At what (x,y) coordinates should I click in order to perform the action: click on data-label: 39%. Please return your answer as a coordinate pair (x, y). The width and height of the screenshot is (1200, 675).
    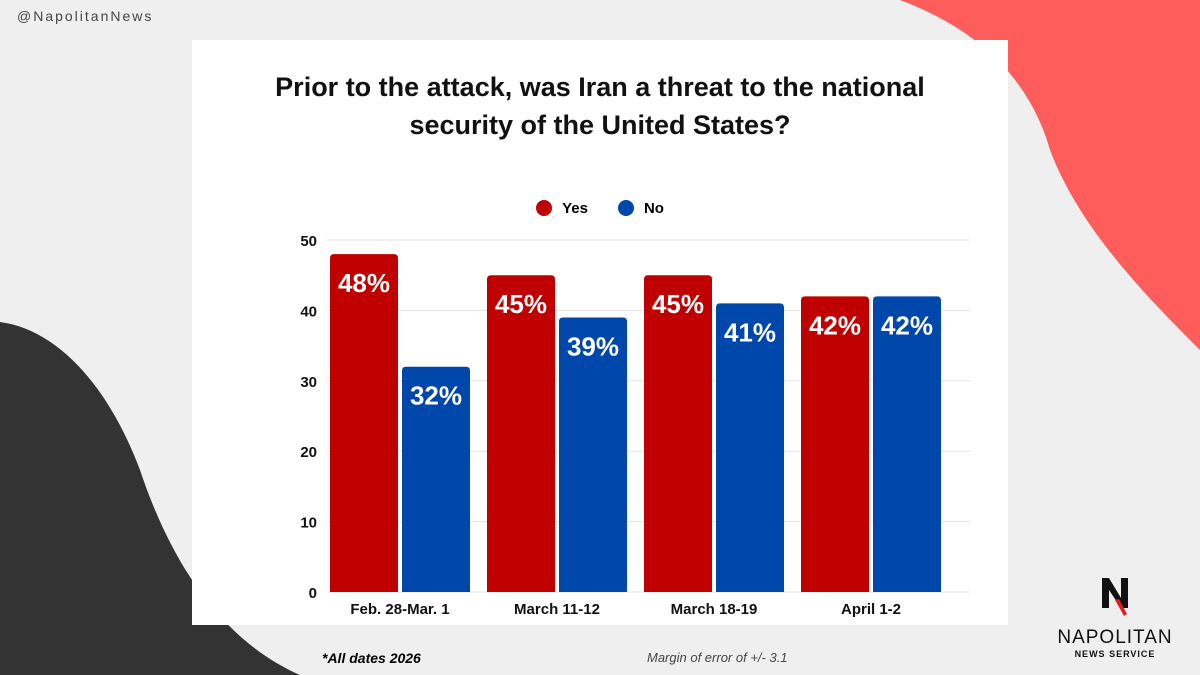
    Looking at the image, I should click on (593, 346).